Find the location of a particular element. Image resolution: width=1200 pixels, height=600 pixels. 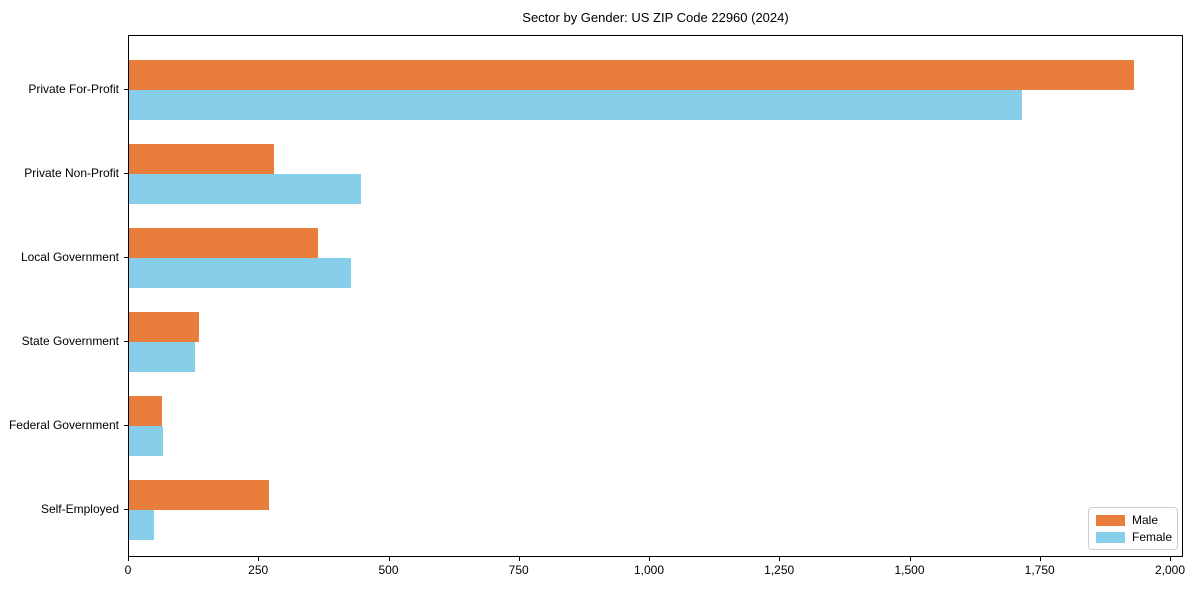

x-axis-tick-label-7: 1,750 is located at coordinates (1039, 570).